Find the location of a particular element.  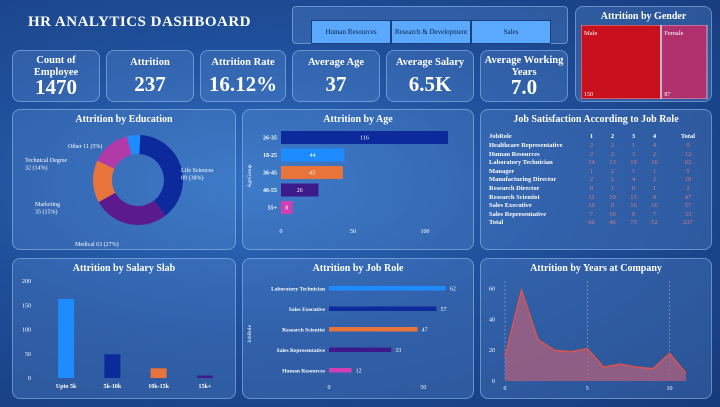

table-cell: 46 is located at coordinates (612, 223).